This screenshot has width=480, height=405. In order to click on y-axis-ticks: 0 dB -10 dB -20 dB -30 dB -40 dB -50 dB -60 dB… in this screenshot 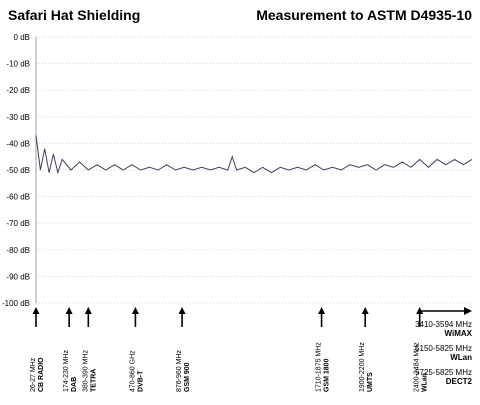, I will do `click(16, 170)`.